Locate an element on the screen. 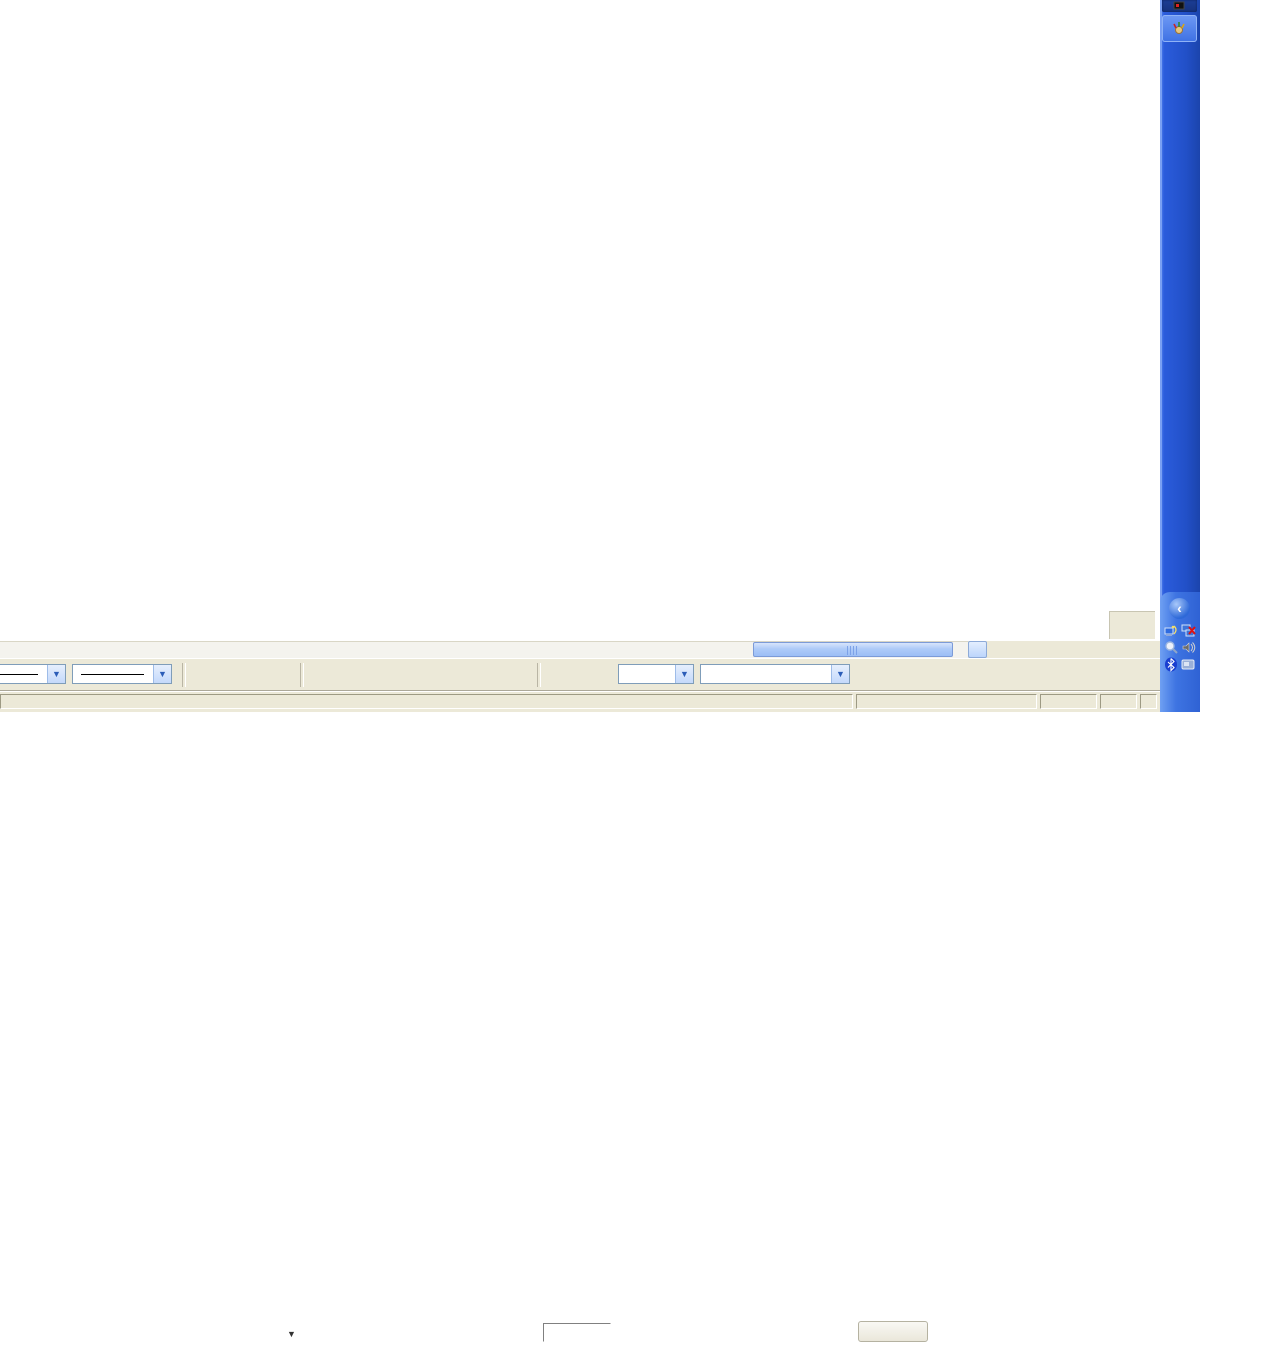 Image resolution: width=1280 pixels, height=1345 pixels. date-axis is located at coordinates (554, 624).